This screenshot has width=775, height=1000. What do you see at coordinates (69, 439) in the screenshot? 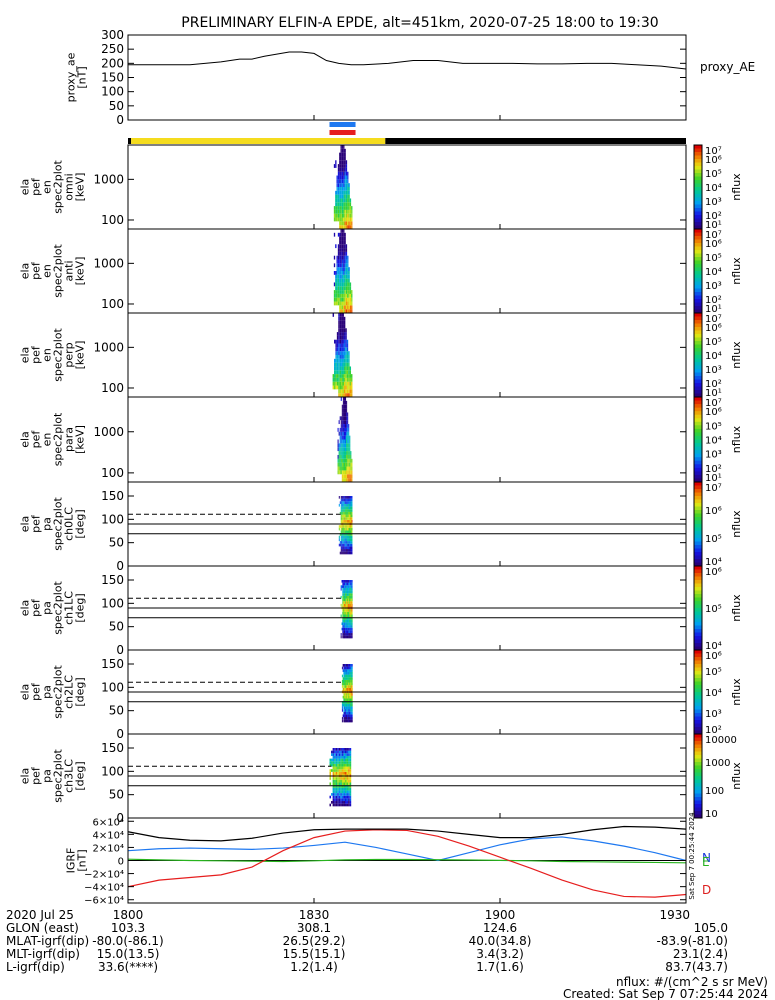
I see `y-axis-label: para` at bounding box center [69, 439].